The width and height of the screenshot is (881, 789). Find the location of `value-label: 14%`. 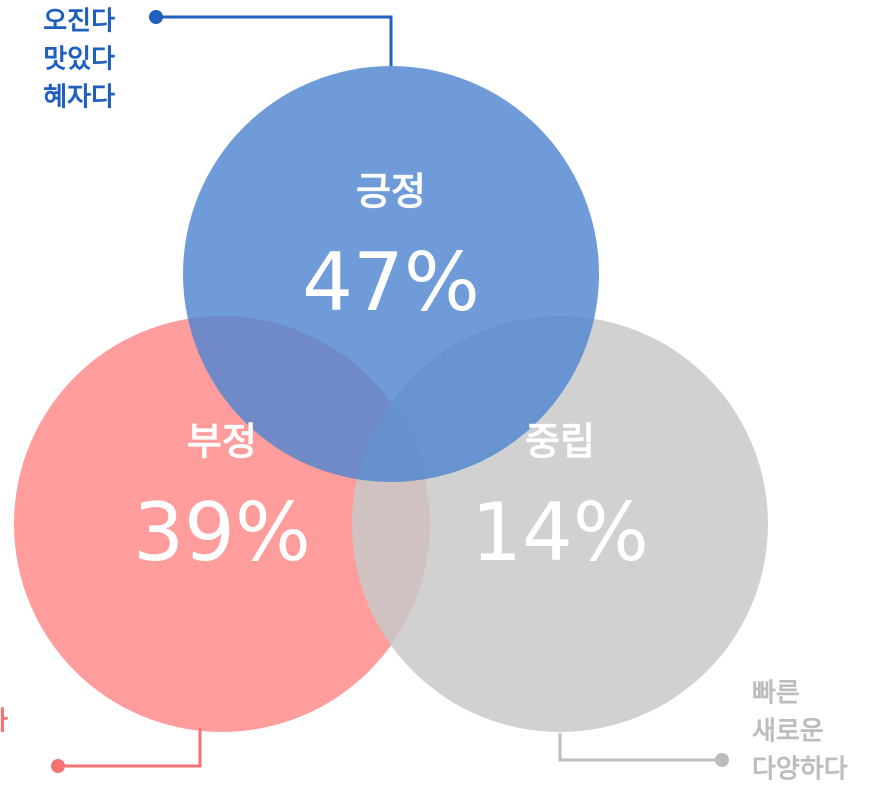

value-label: 14% is located at coordinates (560, 532).